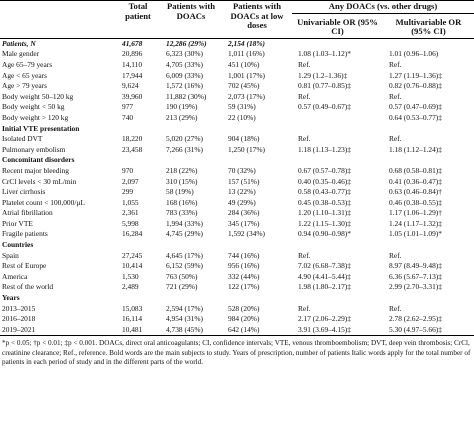  I want to click on cell: 740, so click(128, 117).